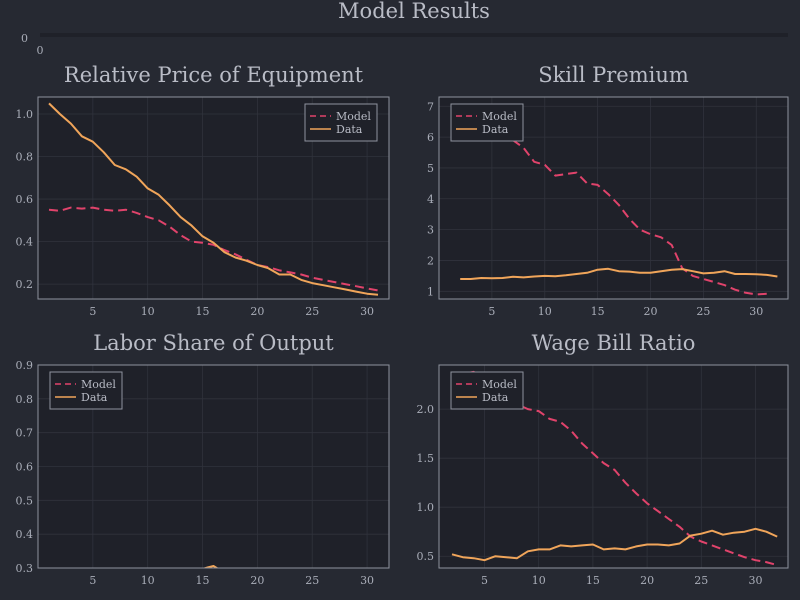 Image resolution: width=800 pixels, height=600 pixels. What do you see at coordinates (25, 433) in the screenshot?
I see `y-tick-label: 0.7` at bounding box center [25, 433].